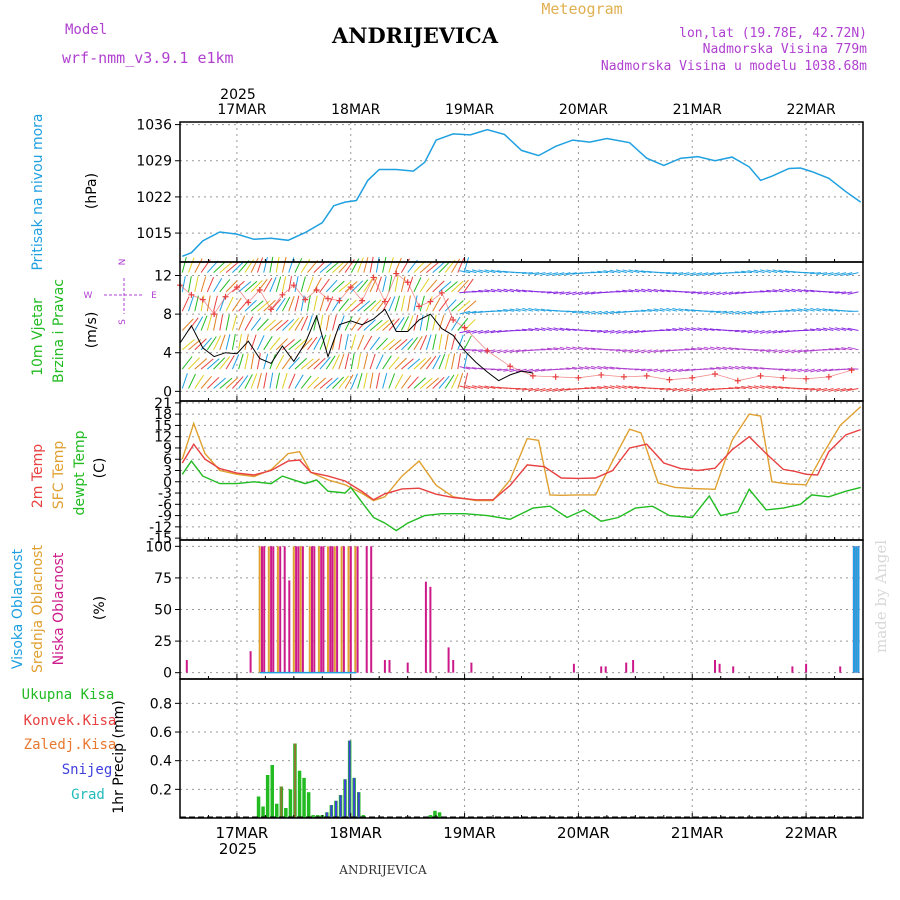 The width and height of the screenshot is (900, 900). Describe the element at coordinates (161, 733) in the screenshot. I see `y-tick-label: 0.6` at that location.